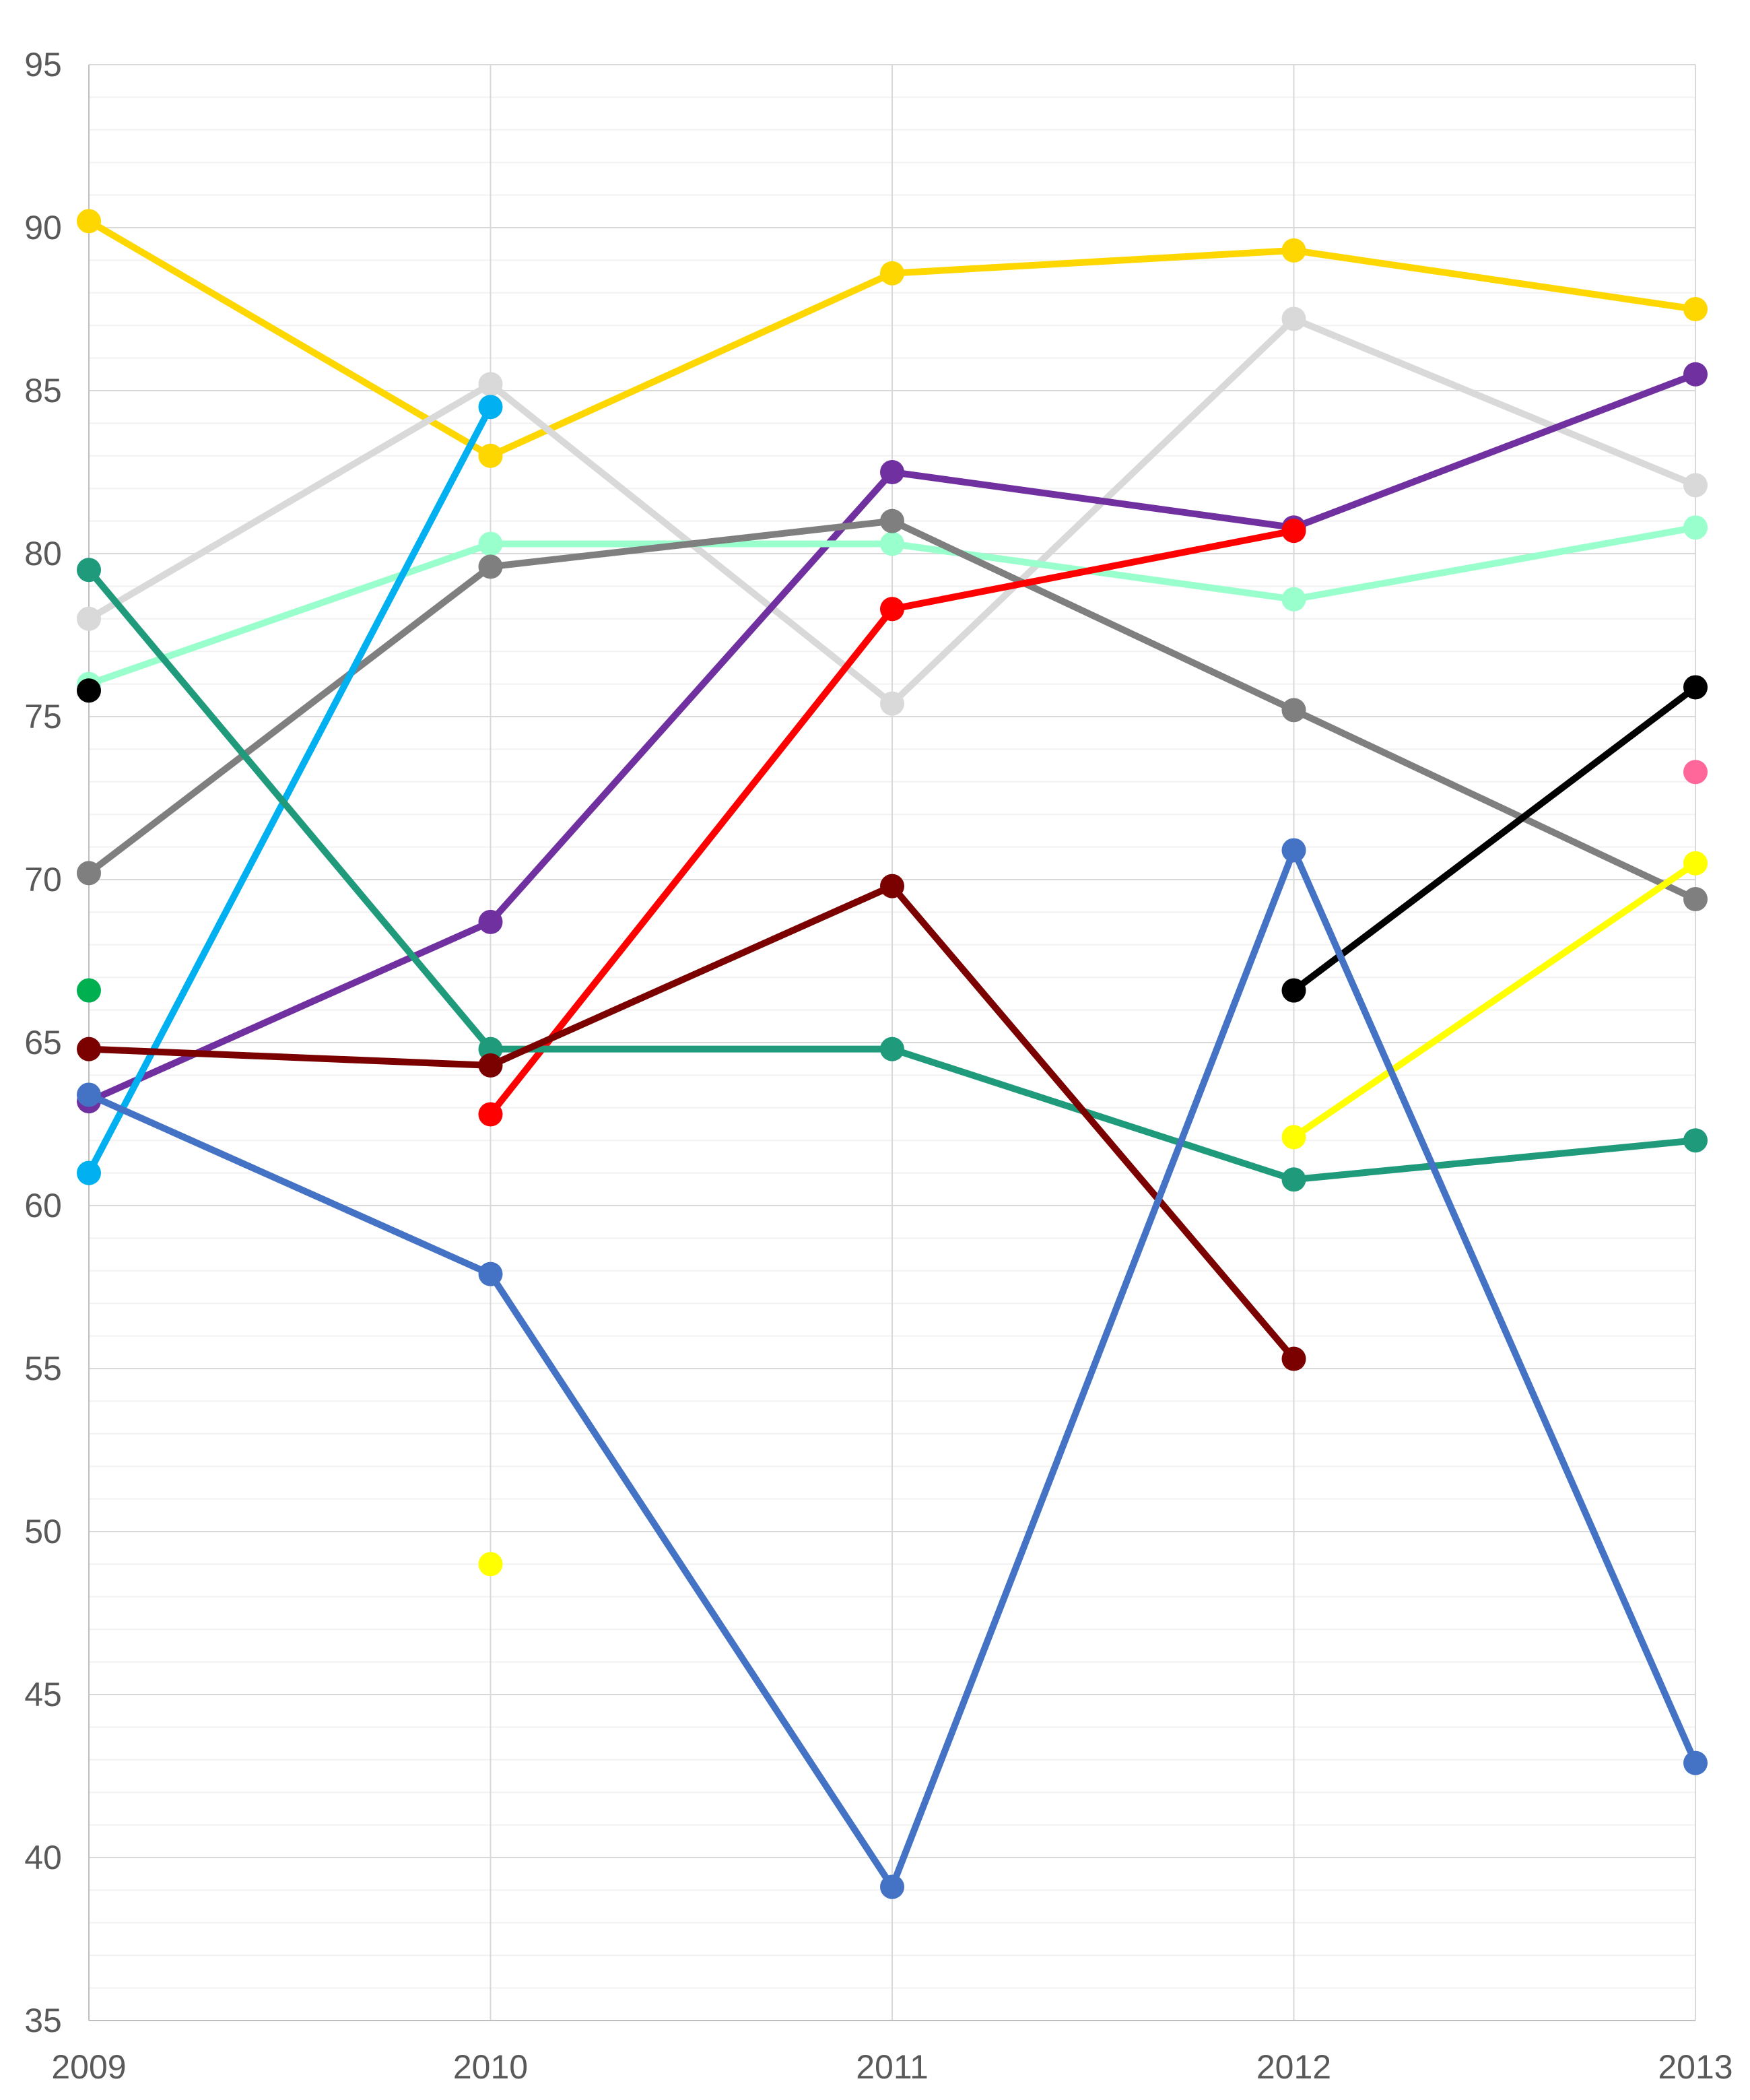 The image size is (1750, 2100). What do you see at coordinates (89, 2067) in the screenshot?
I see `x-tick-label: 2009` at bounding box center [89, 2067].